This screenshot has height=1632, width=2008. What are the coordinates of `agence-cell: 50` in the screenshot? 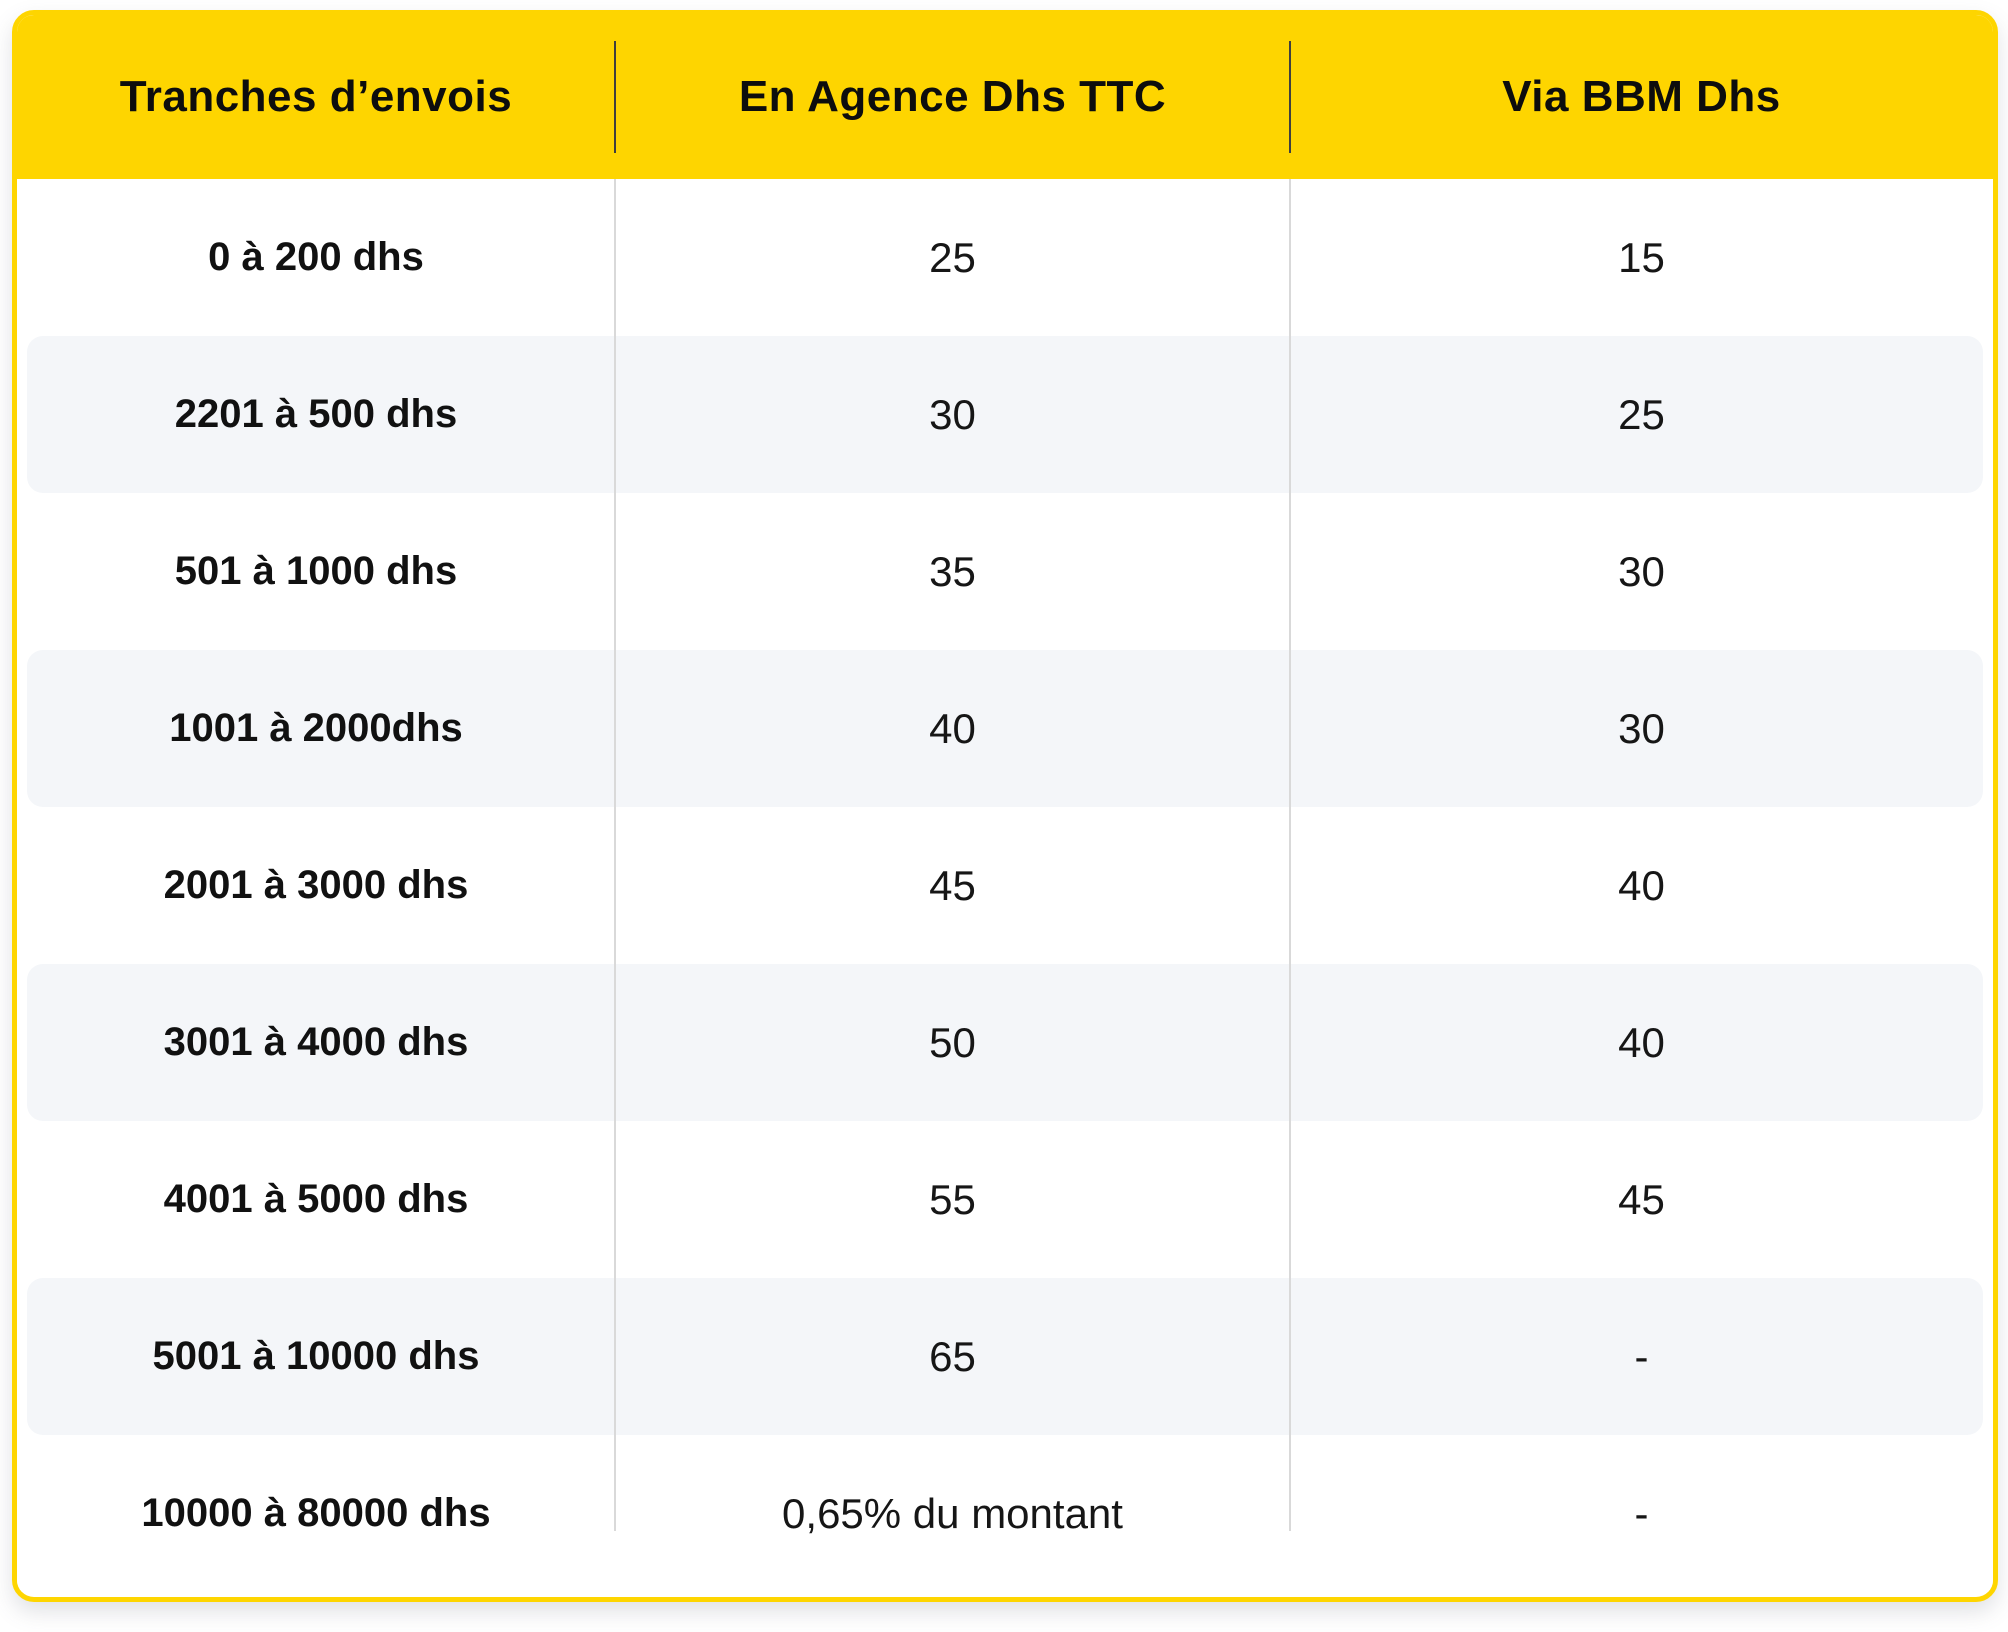 It's located at (952, 1042).